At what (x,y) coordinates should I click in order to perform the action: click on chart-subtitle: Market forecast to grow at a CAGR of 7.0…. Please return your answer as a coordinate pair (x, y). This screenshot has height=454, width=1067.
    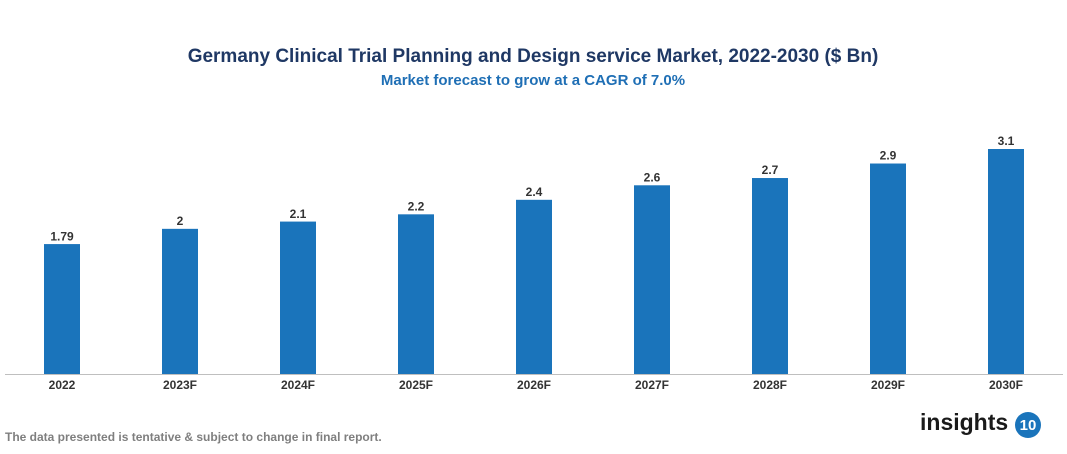
    Looking at the image, I should click on (533, 80).